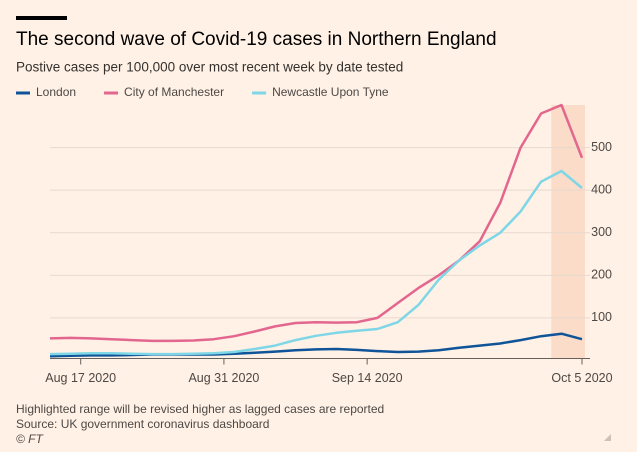  I want to click on legend-label: City of Manchester, so click(174, 92).